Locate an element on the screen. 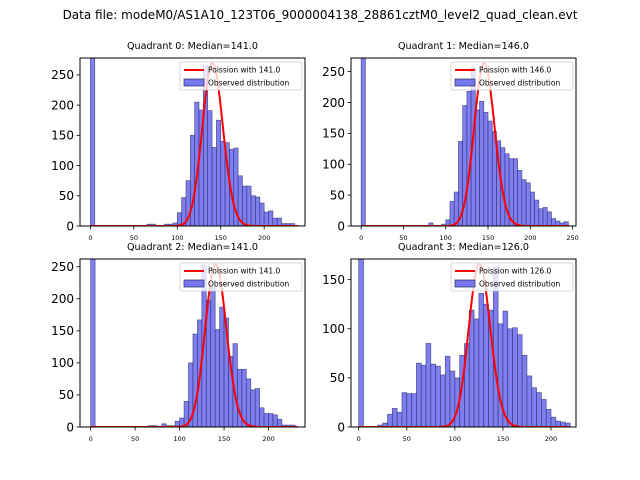 The height and width of the screenshot is (480, 640). subplot-title: Quadrant 0: Median=141.0 is located at coordinates (192, 46).